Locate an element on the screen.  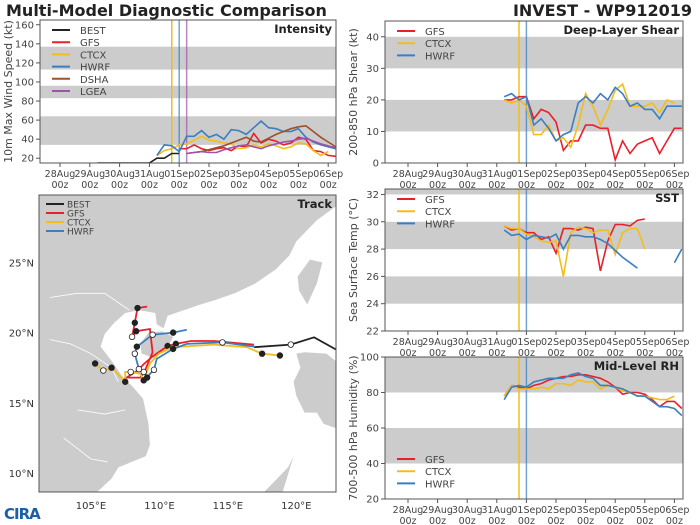
land-palawan is located at coordinates (279, 474).